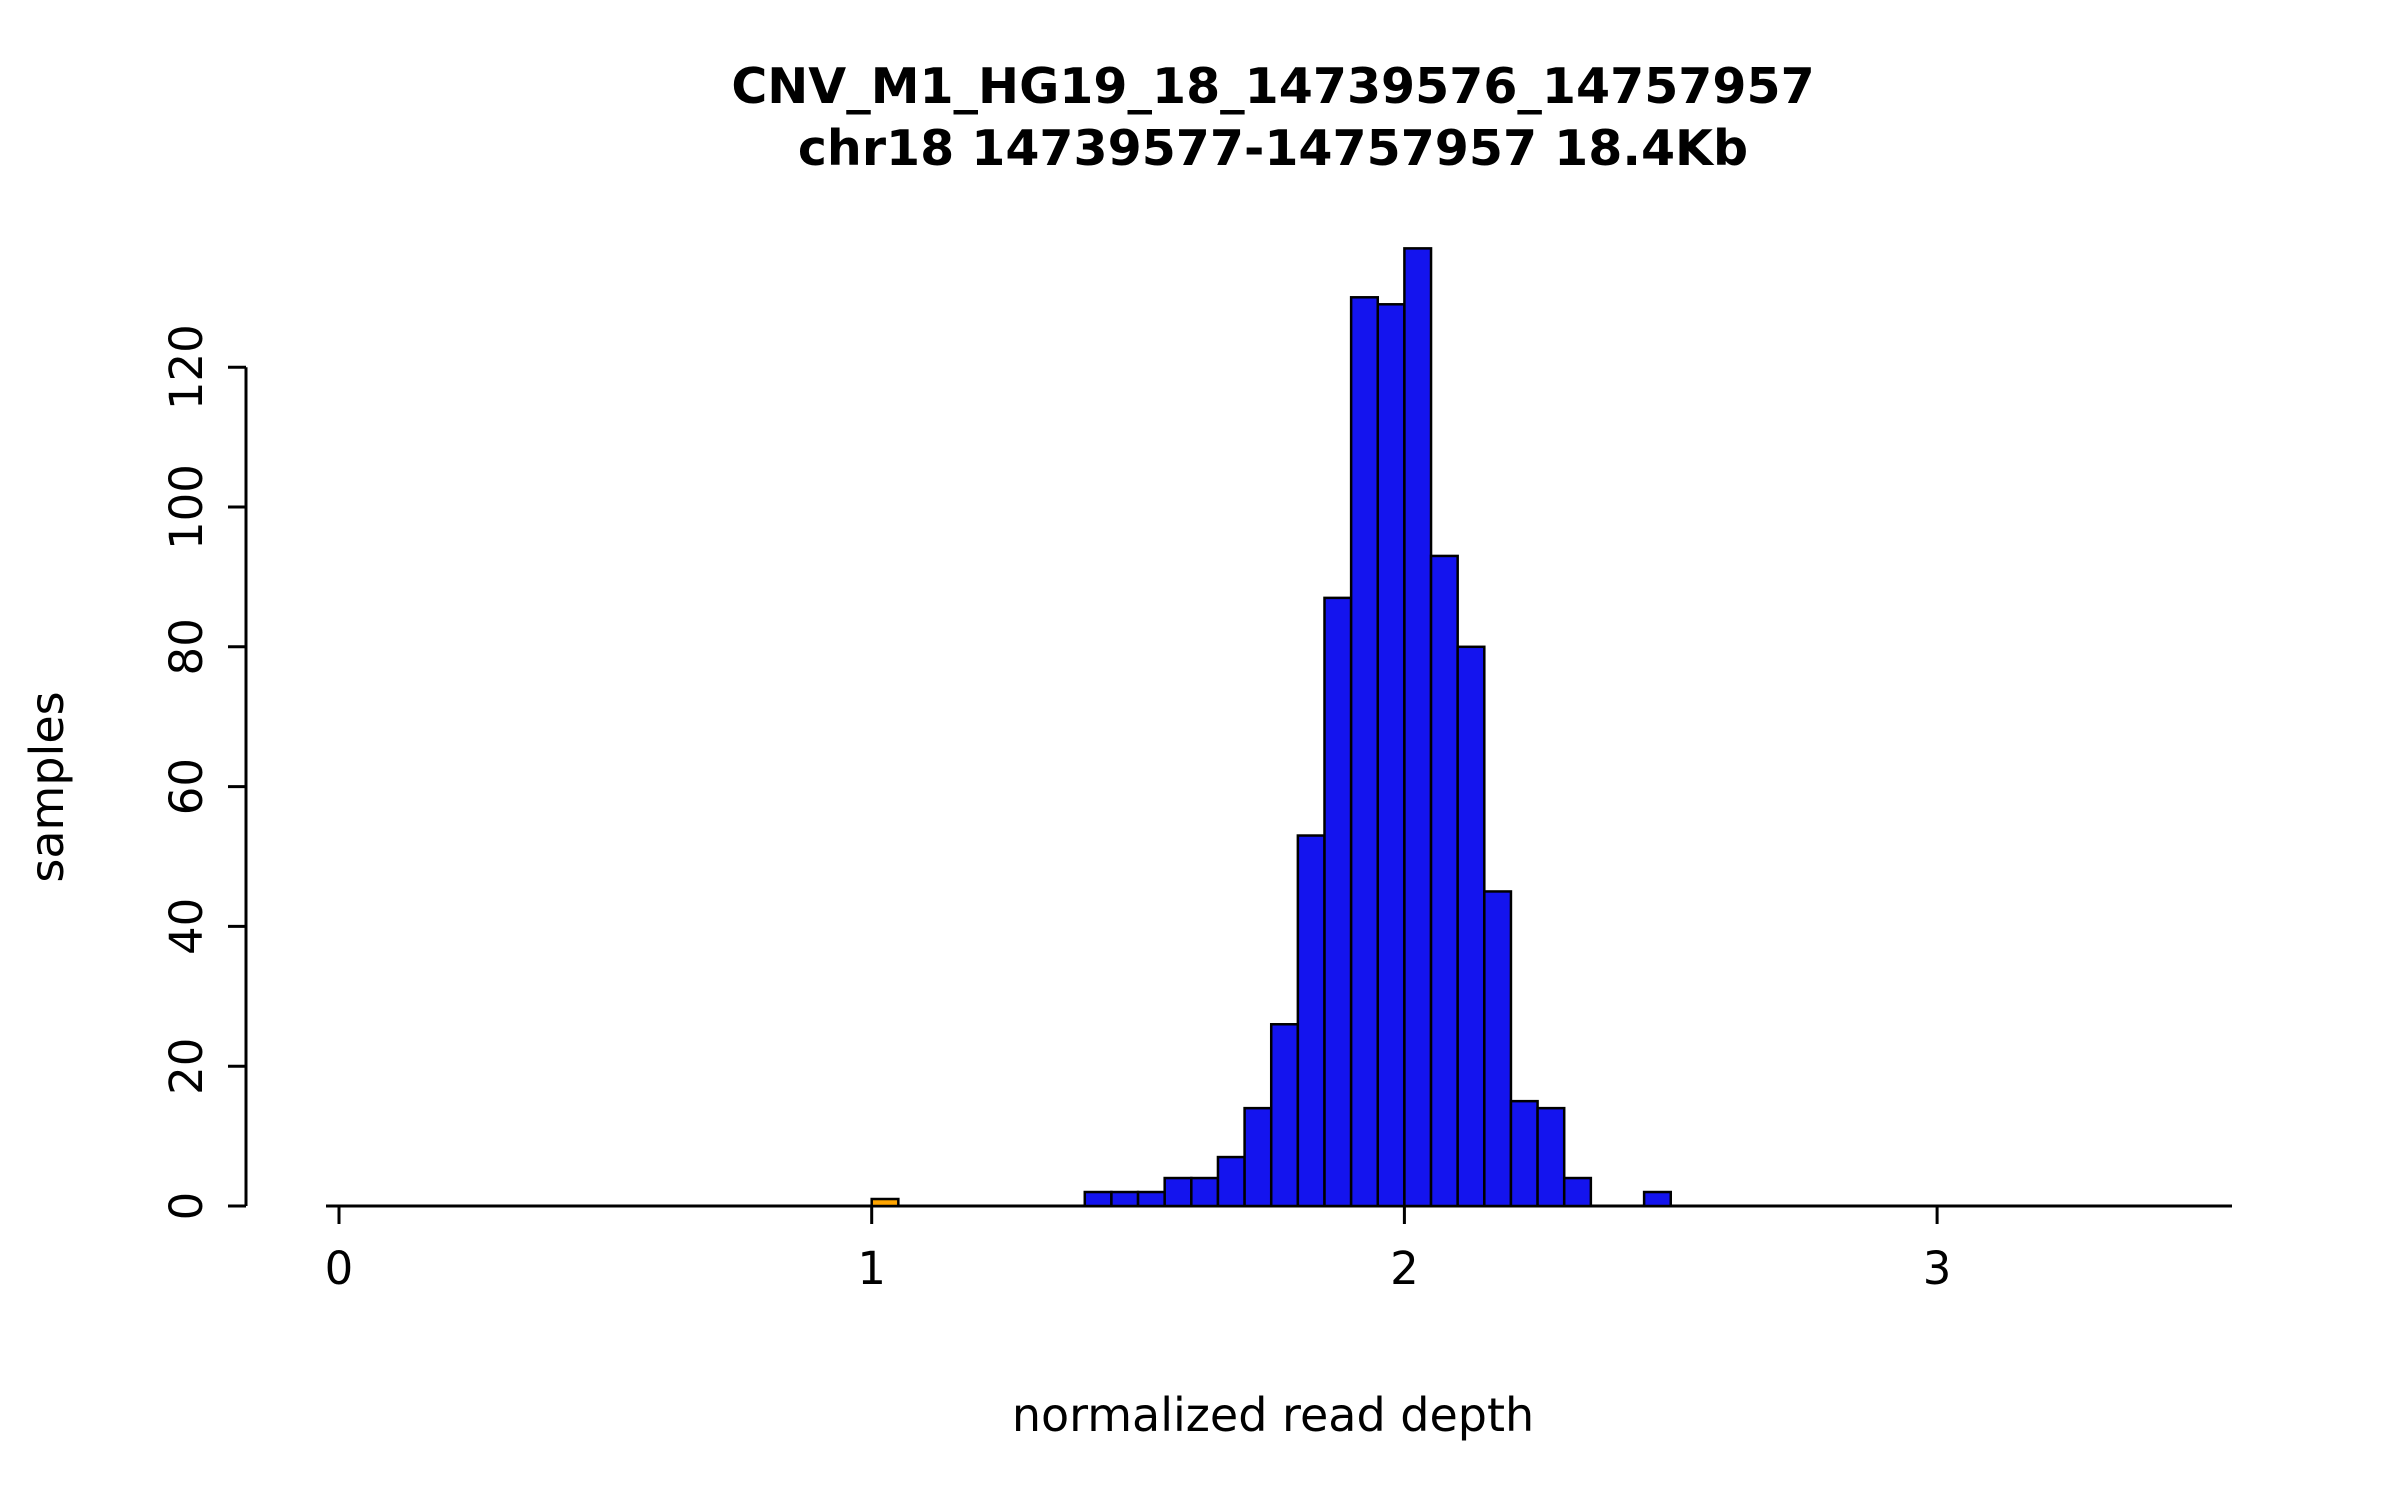  Describe the element at coordinates (1273, 1415) in the screenshot. I see `x-axis-label: normalized read depth` at that location.